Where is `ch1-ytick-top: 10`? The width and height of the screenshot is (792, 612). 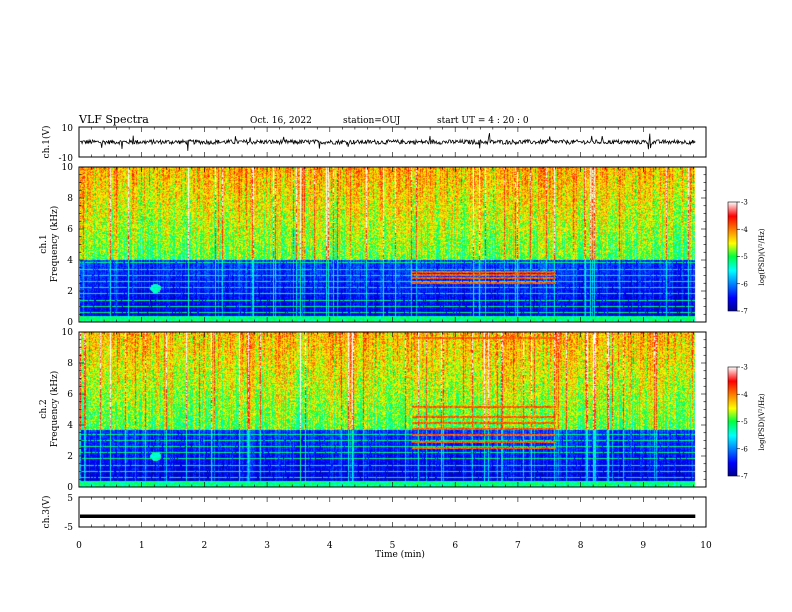 ch1-ytick-top: 10 is located at coordinates (68, 129).